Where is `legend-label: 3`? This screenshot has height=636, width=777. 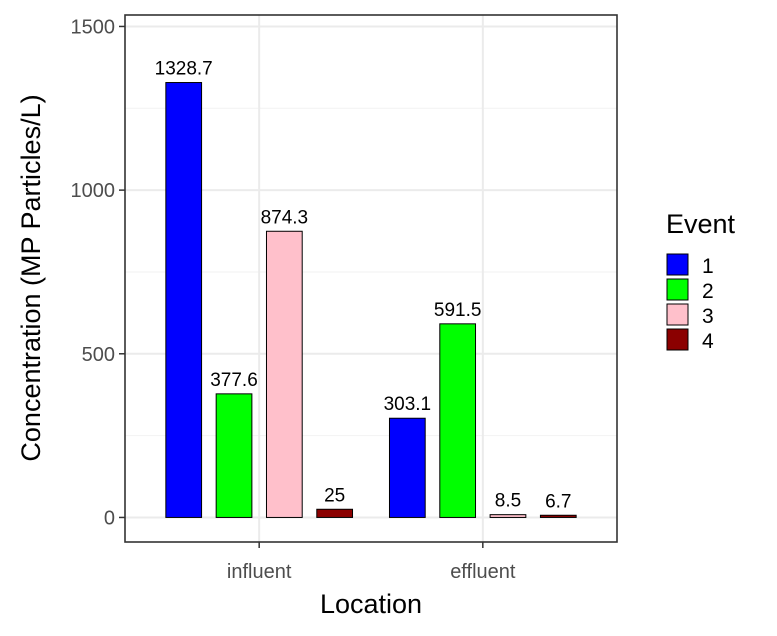
legend-label: 3 is located at coordinates (708, 316).